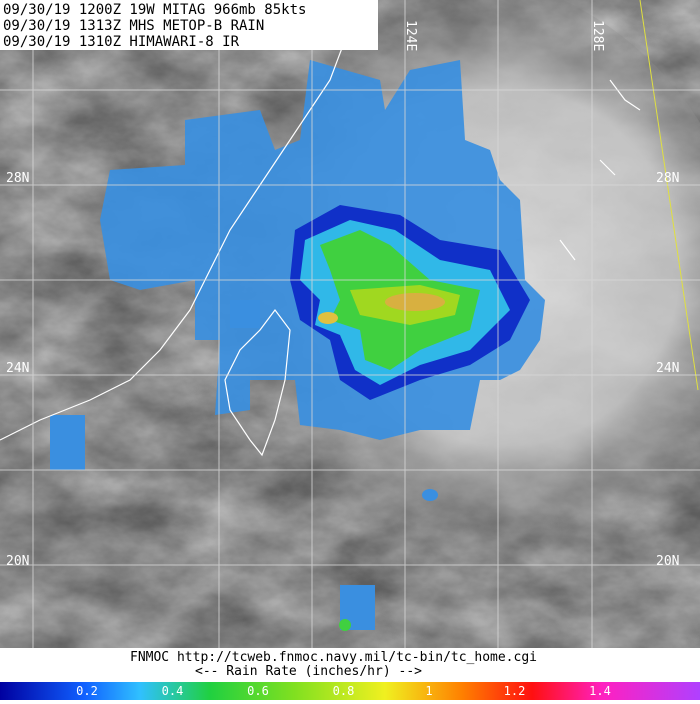 This screenshot has width=700, height=704. Describe the element at coordinates (600, 691) in the screenshot. I see `colorbar-tick-label: 1.4` at that location.